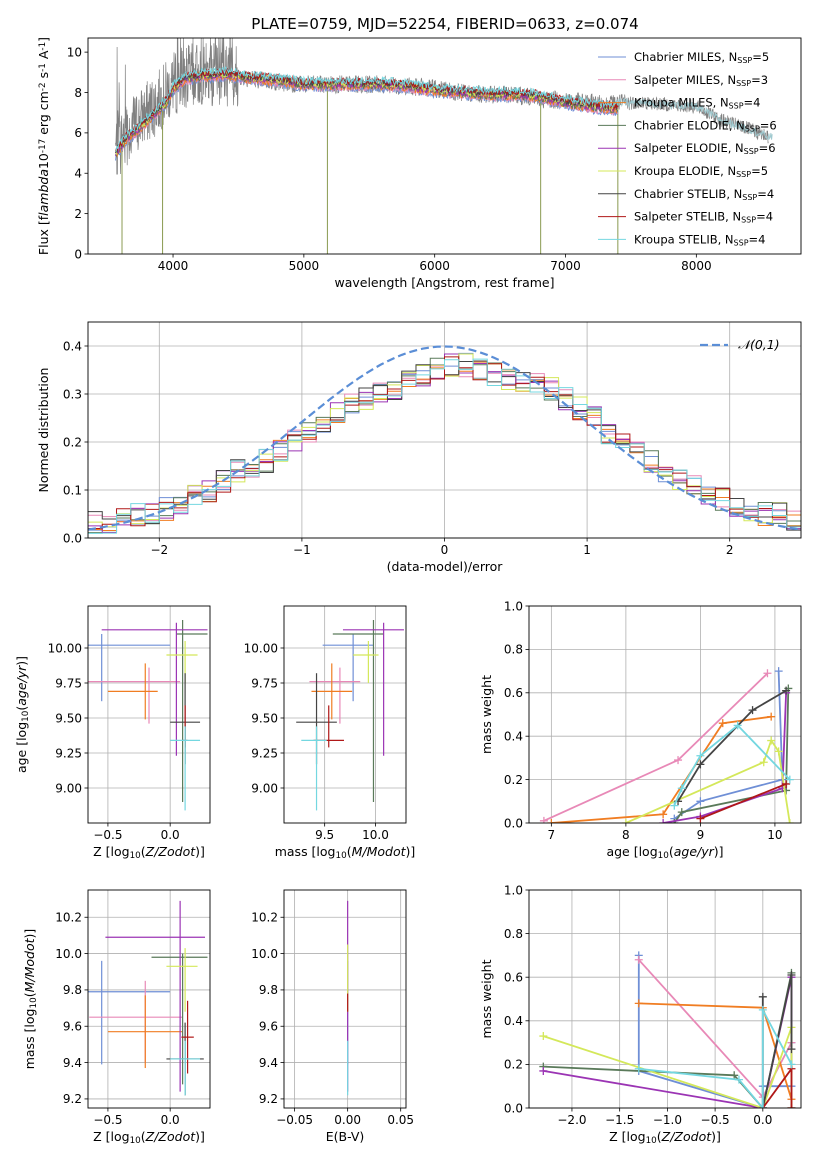  I want to click on age_vs_Z-xtick-label: −0.5, so click(107, 835).